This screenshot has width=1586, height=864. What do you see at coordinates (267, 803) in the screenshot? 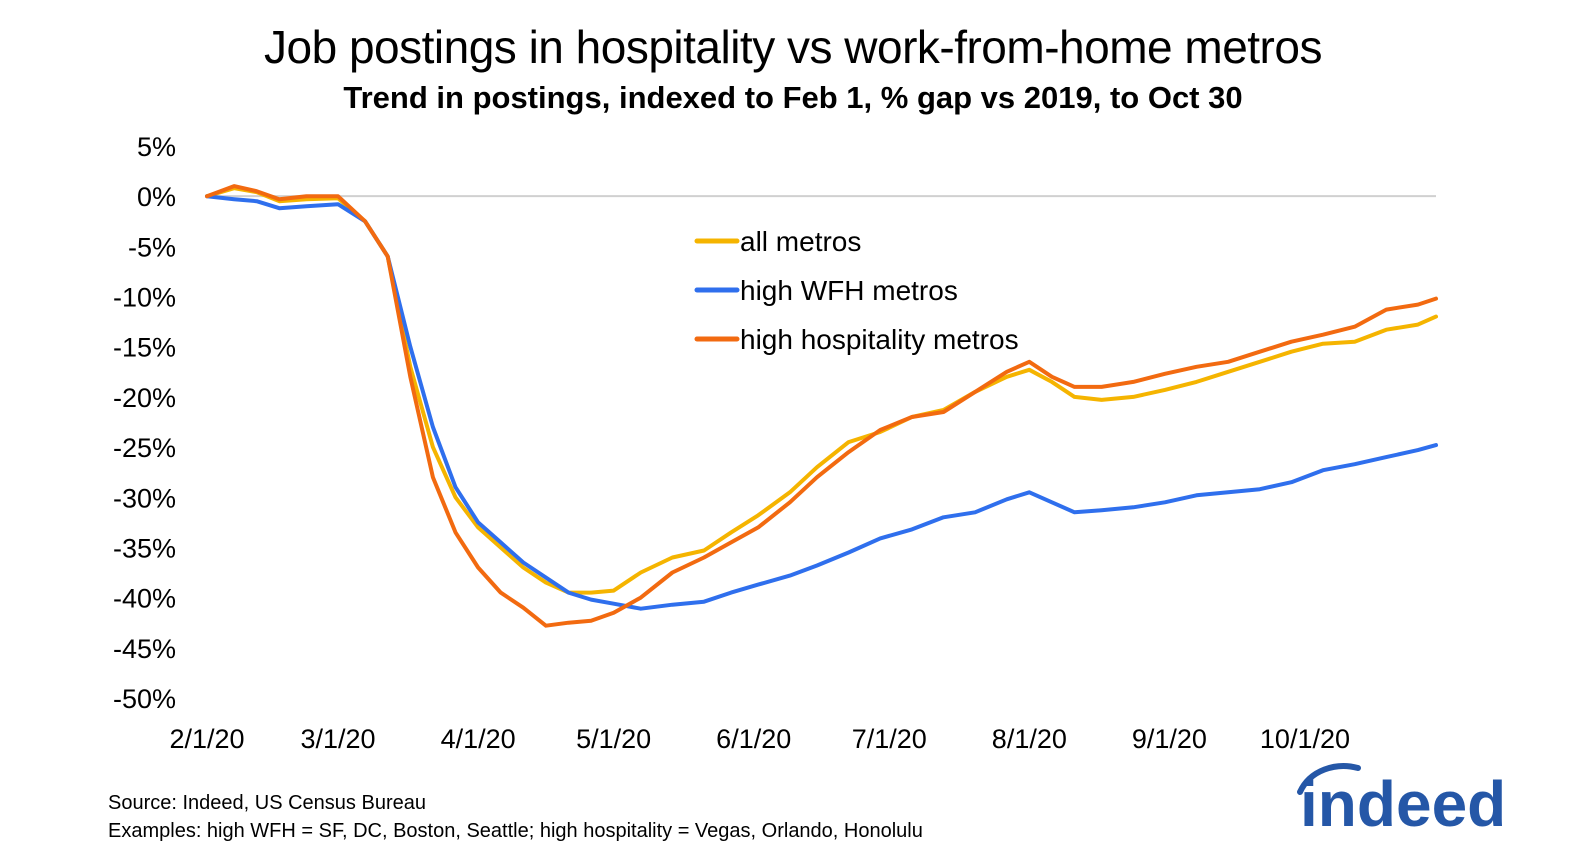
I see `source-note: Source: Indeed, US Census Bureau` at bounding box center [267, 803].